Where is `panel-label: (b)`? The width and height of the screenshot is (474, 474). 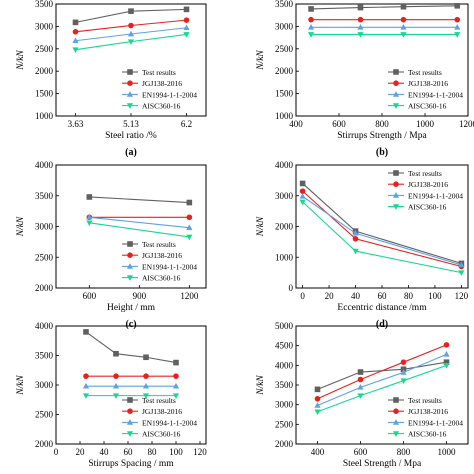 panel-label: (b) is located at coordinates (382, 152).